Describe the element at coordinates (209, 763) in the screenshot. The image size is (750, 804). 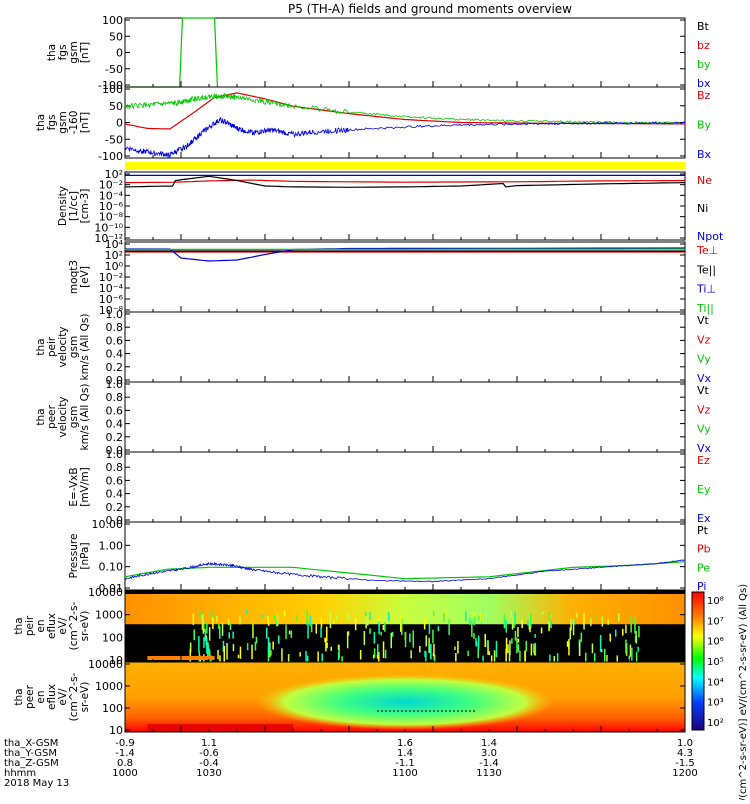
I see `x-axis-value: -0.4` at that location.